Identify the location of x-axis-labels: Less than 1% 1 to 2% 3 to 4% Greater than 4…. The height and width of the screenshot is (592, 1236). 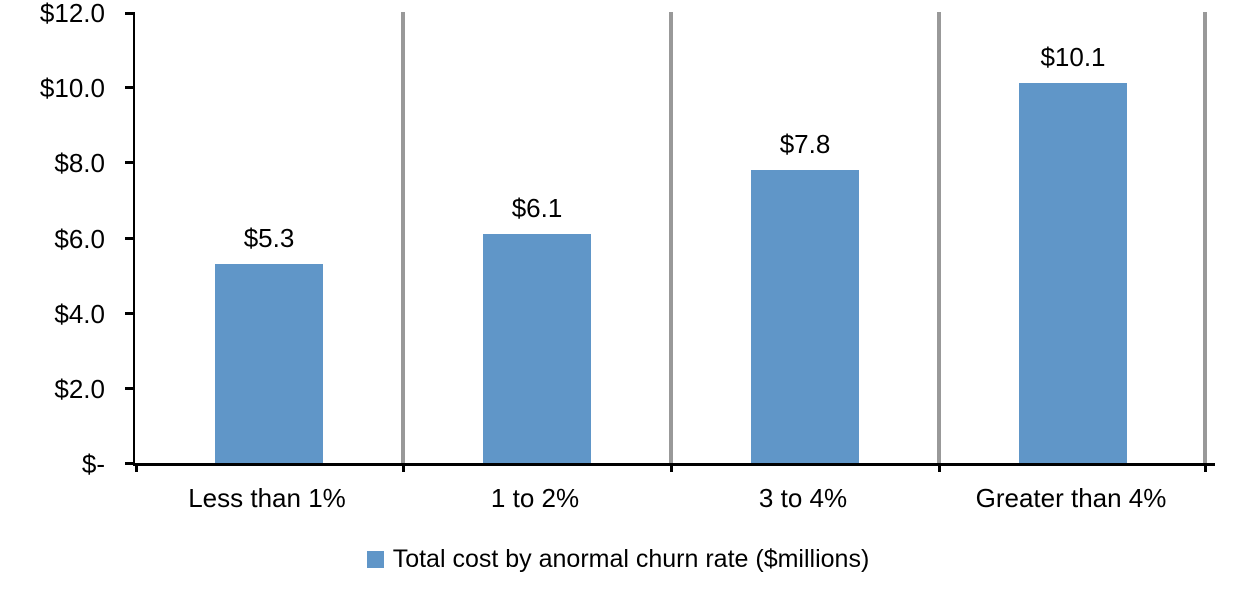
(669, 499).